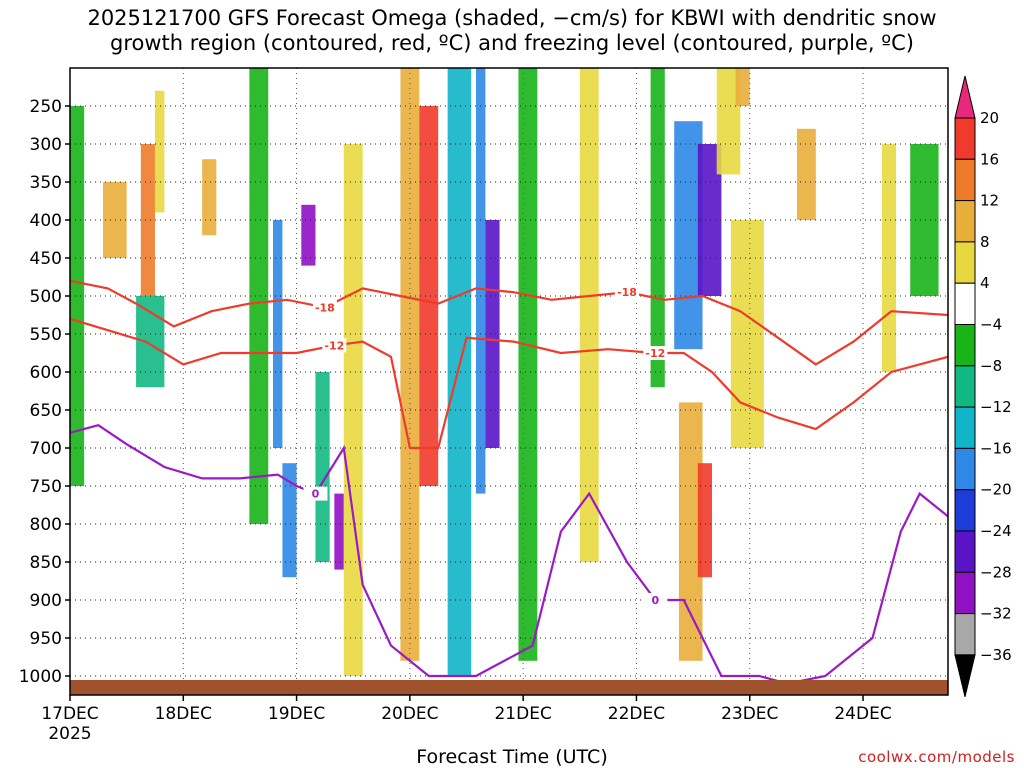  What do you see at coordinates (996, 614) in the screenshot?
I see `colorbar-label-12: −32` at bounding box center [996, 614].